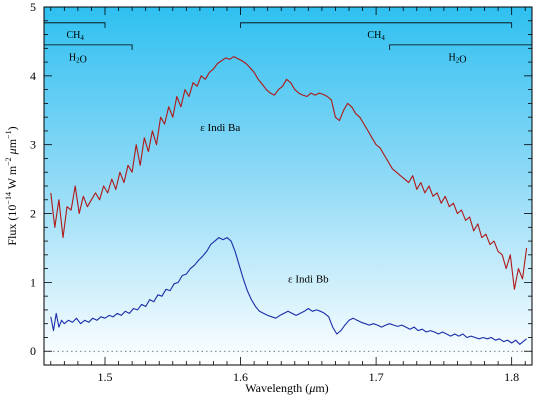 This screenshot has width=539, height=401. Describe the element at coordinates (105, 377) in the screenshot. I see `x-tick-label: 1.5` at that location.